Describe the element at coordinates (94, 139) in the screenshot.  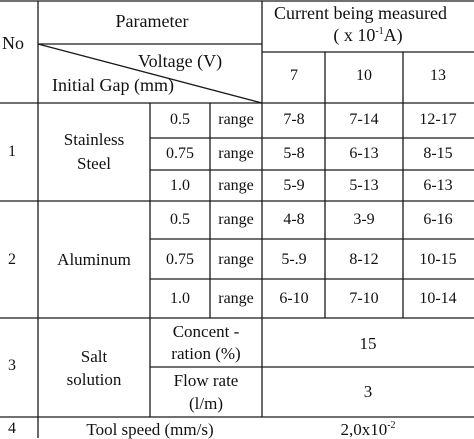
I see `material-name: Stainless` at that location.